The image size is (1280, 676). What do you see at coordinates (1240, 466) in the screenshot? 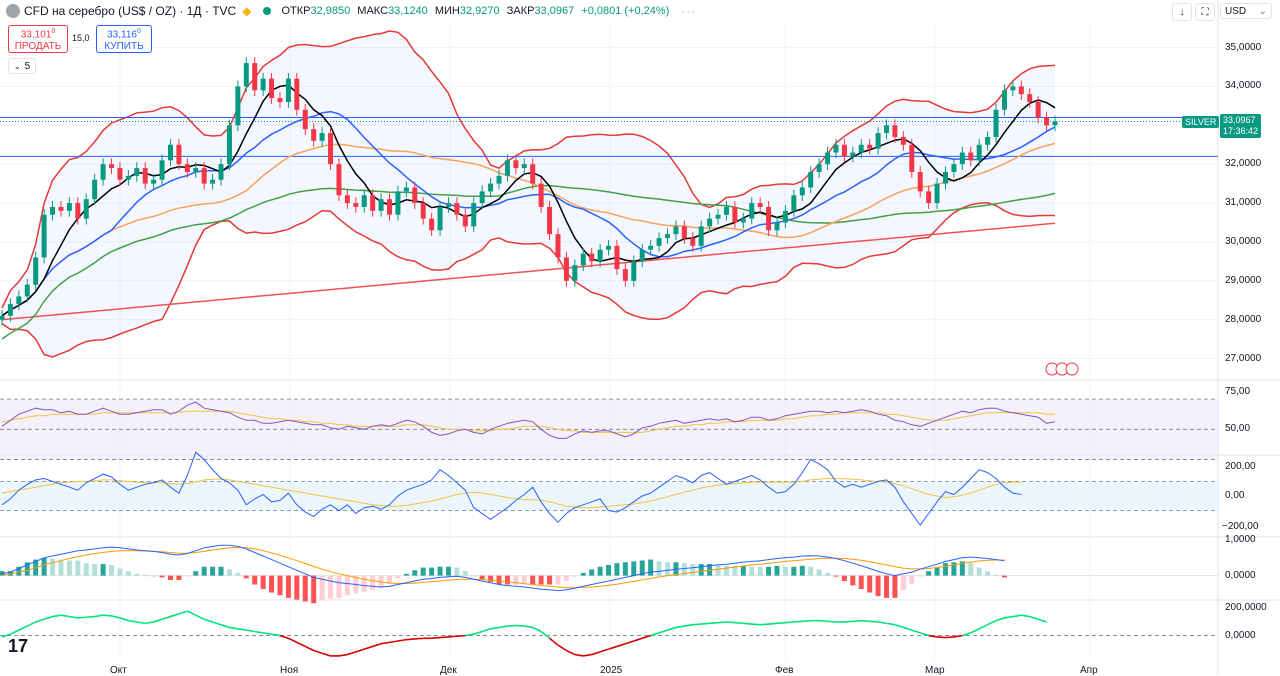
I see `cci-tick-label: 200,00` at bounding box center [1240, 466].